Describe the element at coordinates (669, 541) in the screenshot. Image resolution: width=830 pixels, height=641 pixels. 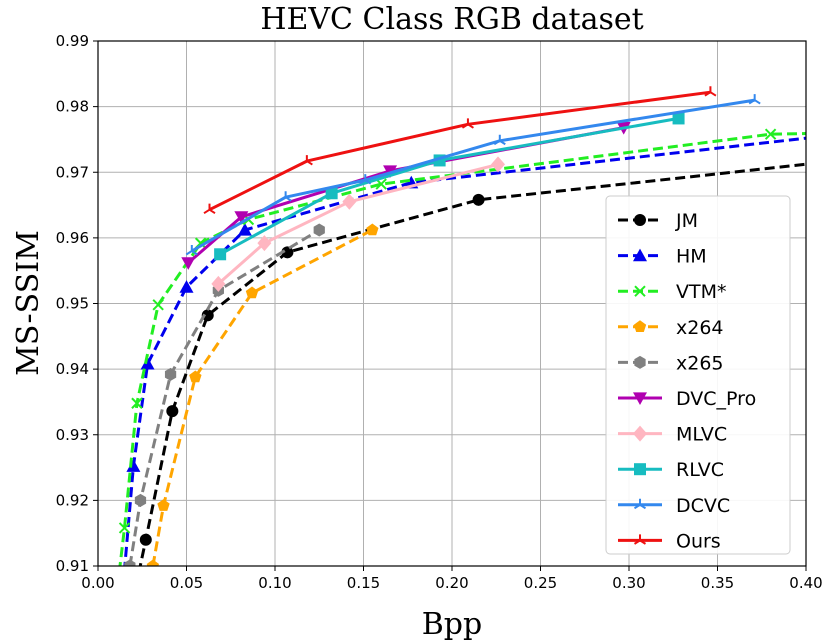
I see `legend-item-ours: Ours` at that location.